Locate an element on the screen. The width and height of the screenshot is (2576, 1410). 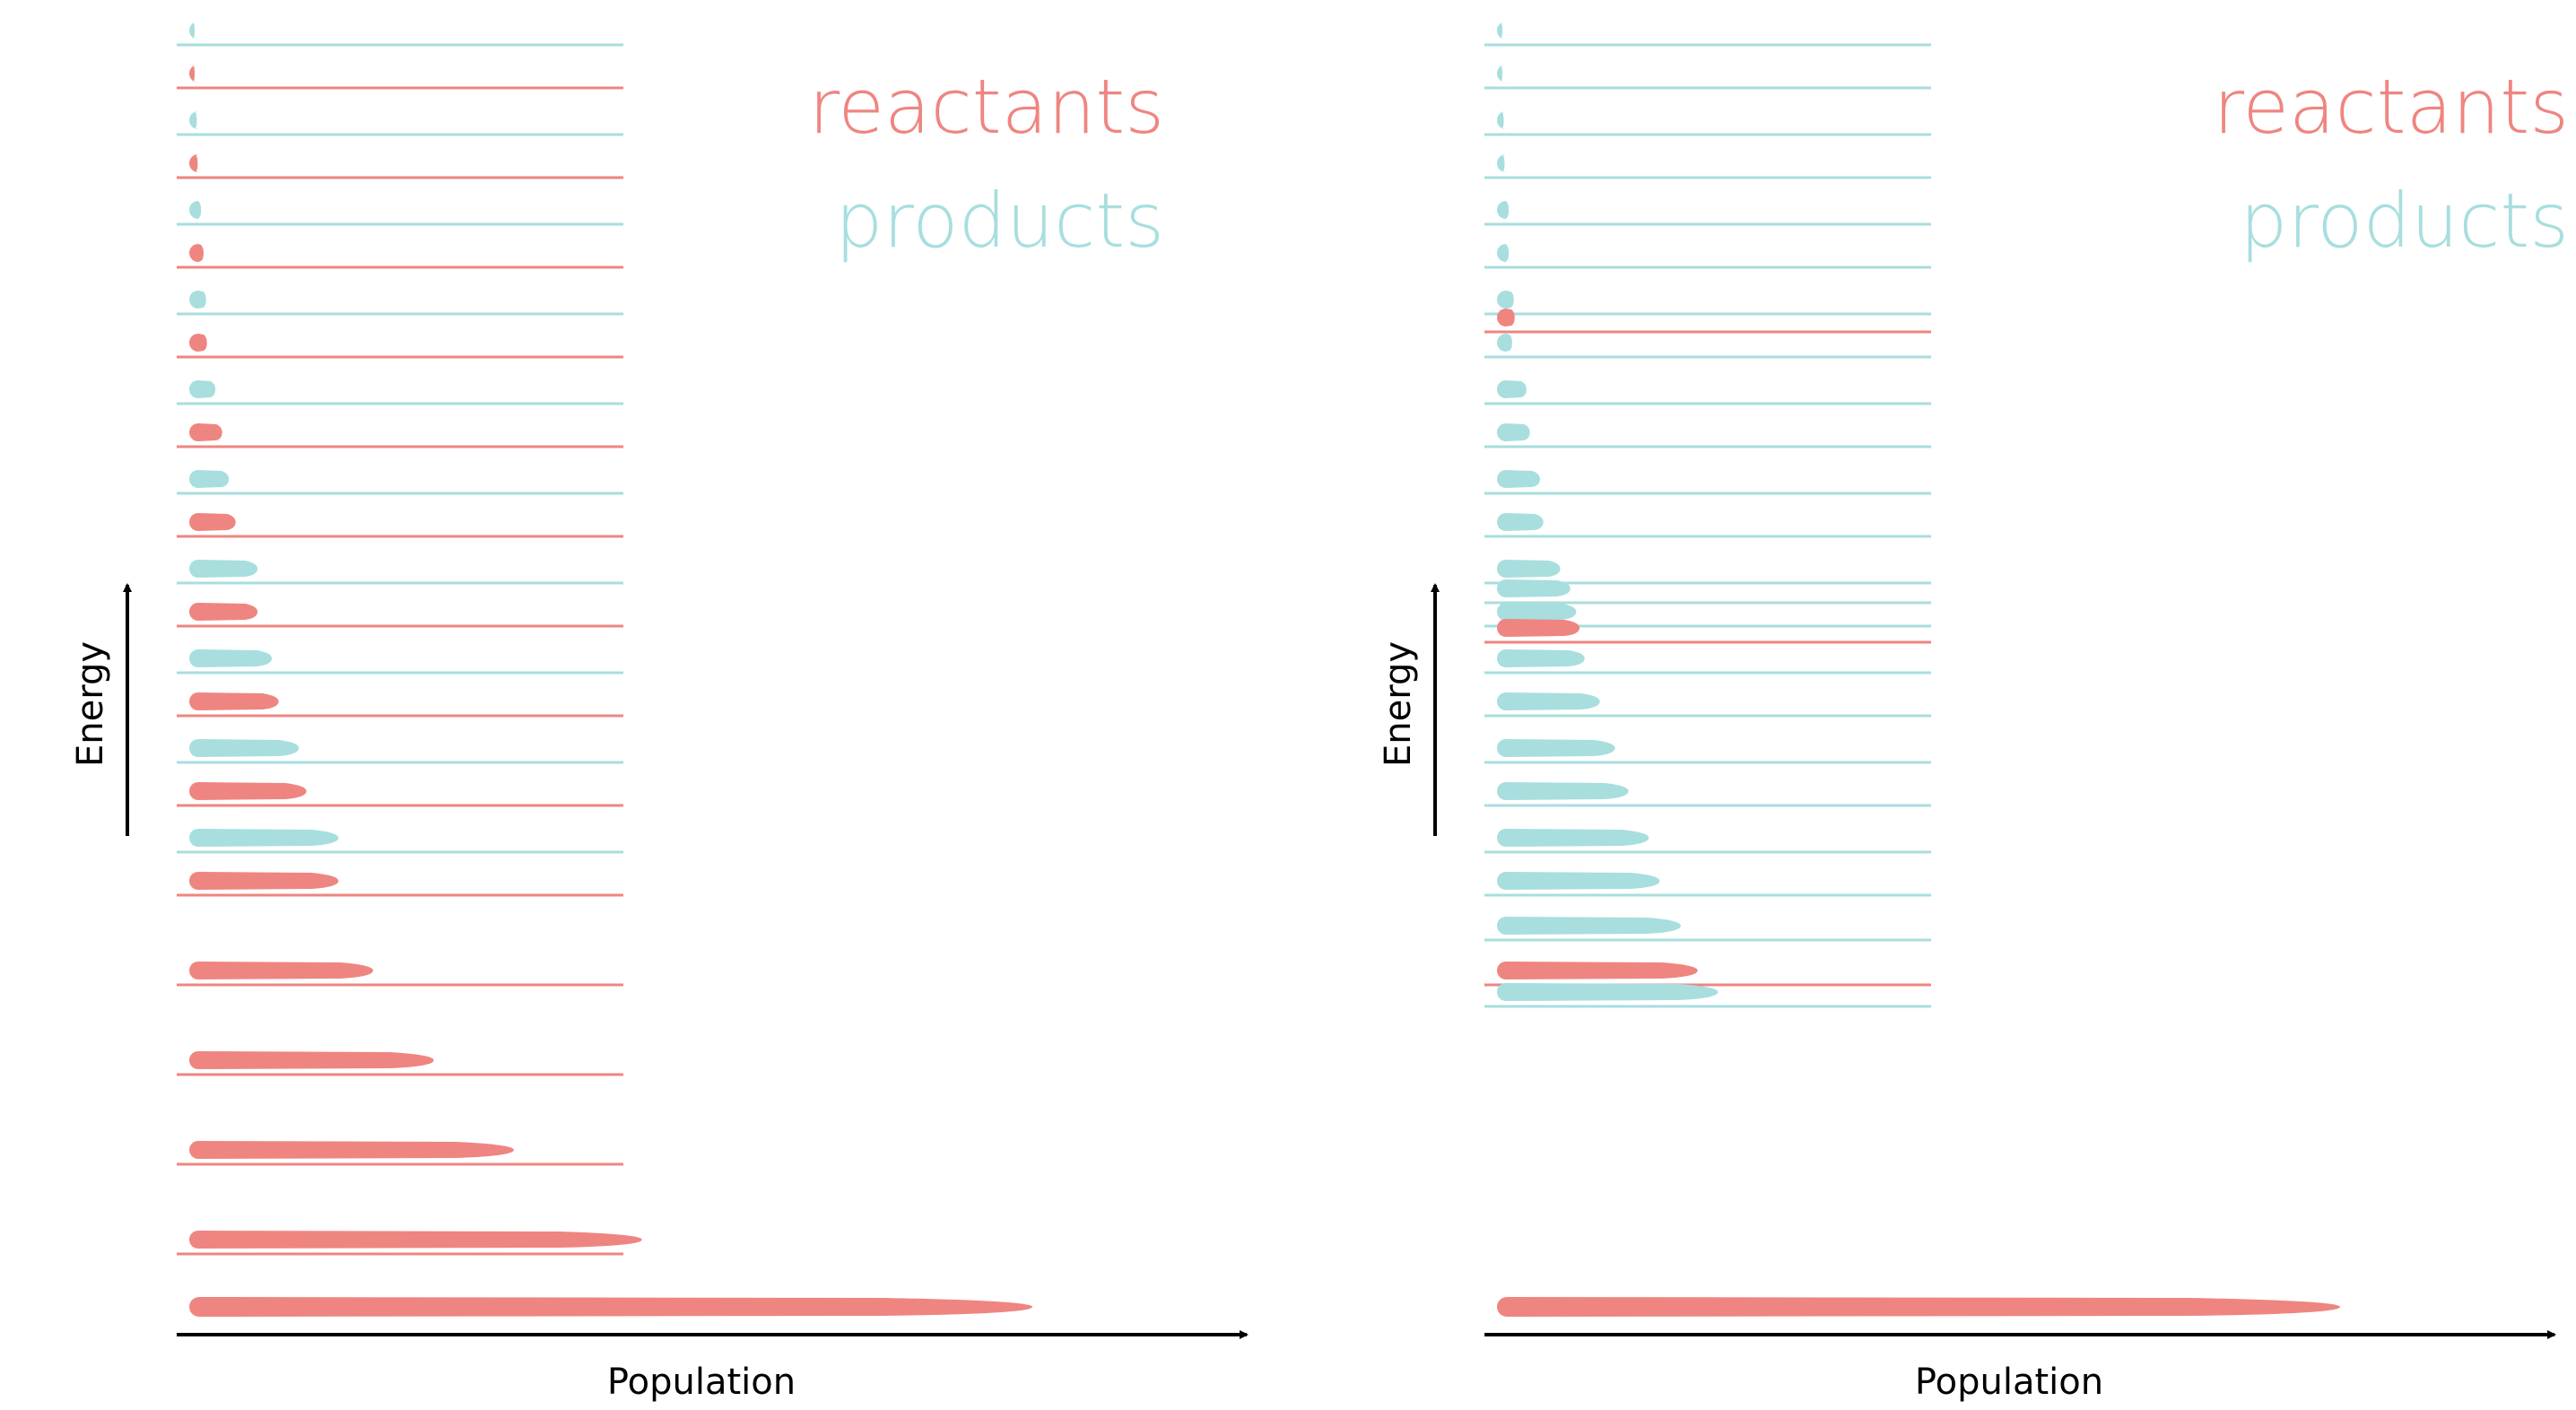
left-legend-reactants: reactants is located at coordinates (986, 107).